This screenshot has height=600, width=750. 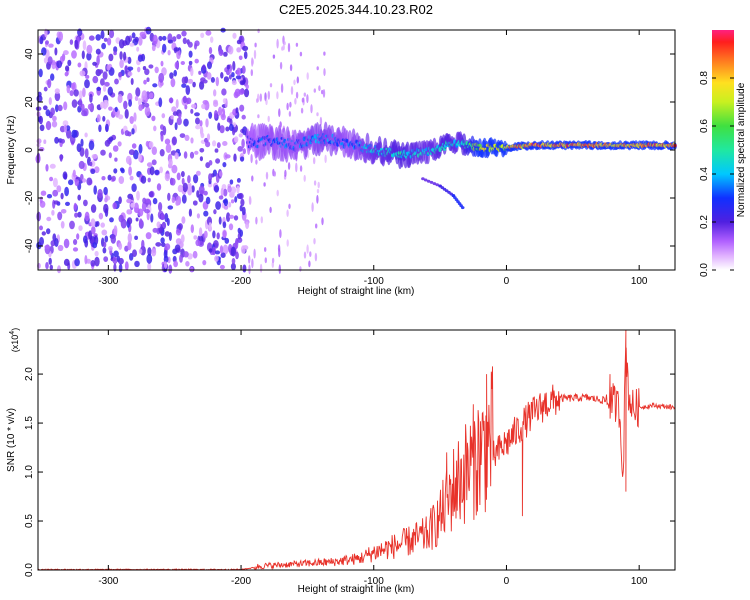 I want to click on y-tick-label: 0.0, so click(x=29, y=570).